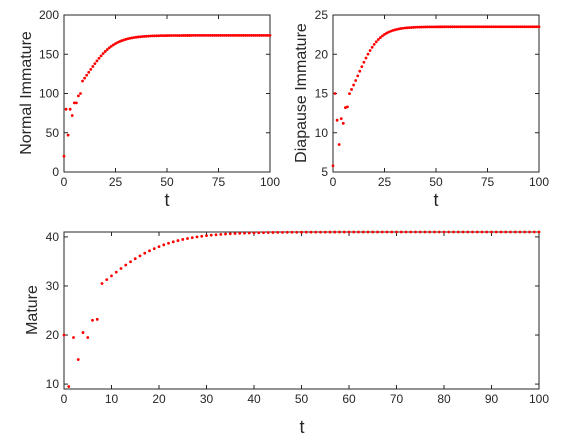  What do you see at coordinates (49, 54) in the screenshot?
I see `y-tick-label: 150` at bounding box center [49, 54].